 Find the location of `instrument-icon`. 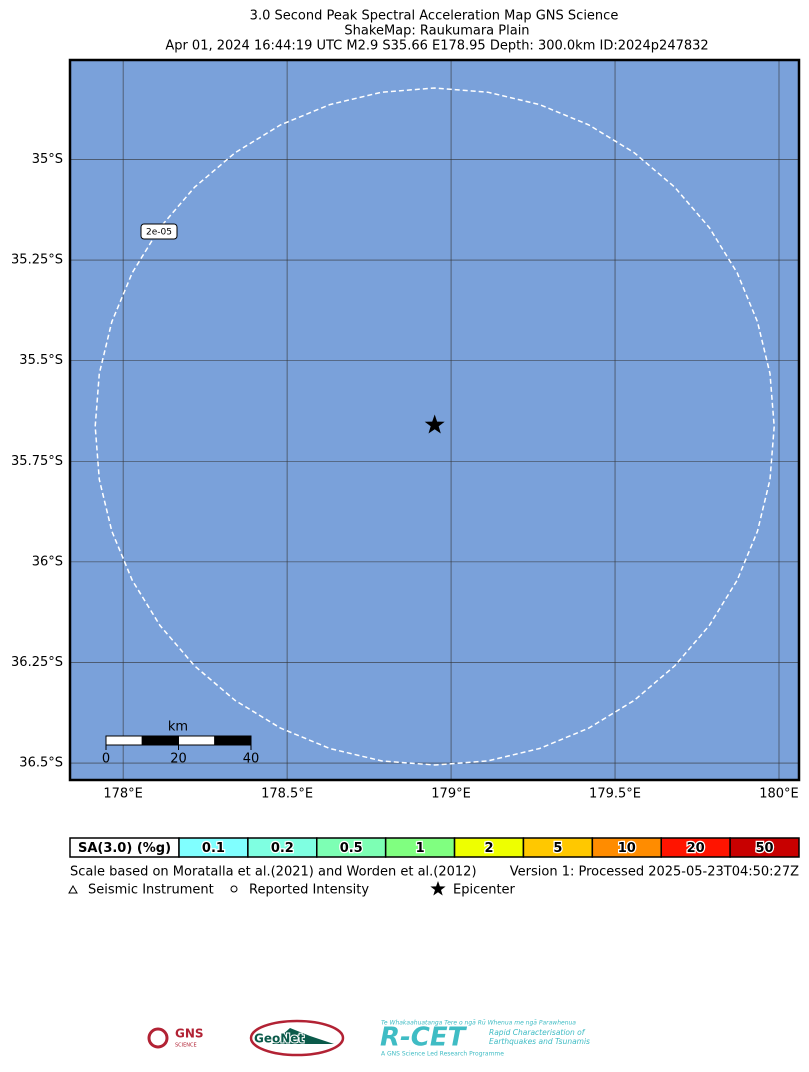

instrument-icon is located at coordinates (73, 889).